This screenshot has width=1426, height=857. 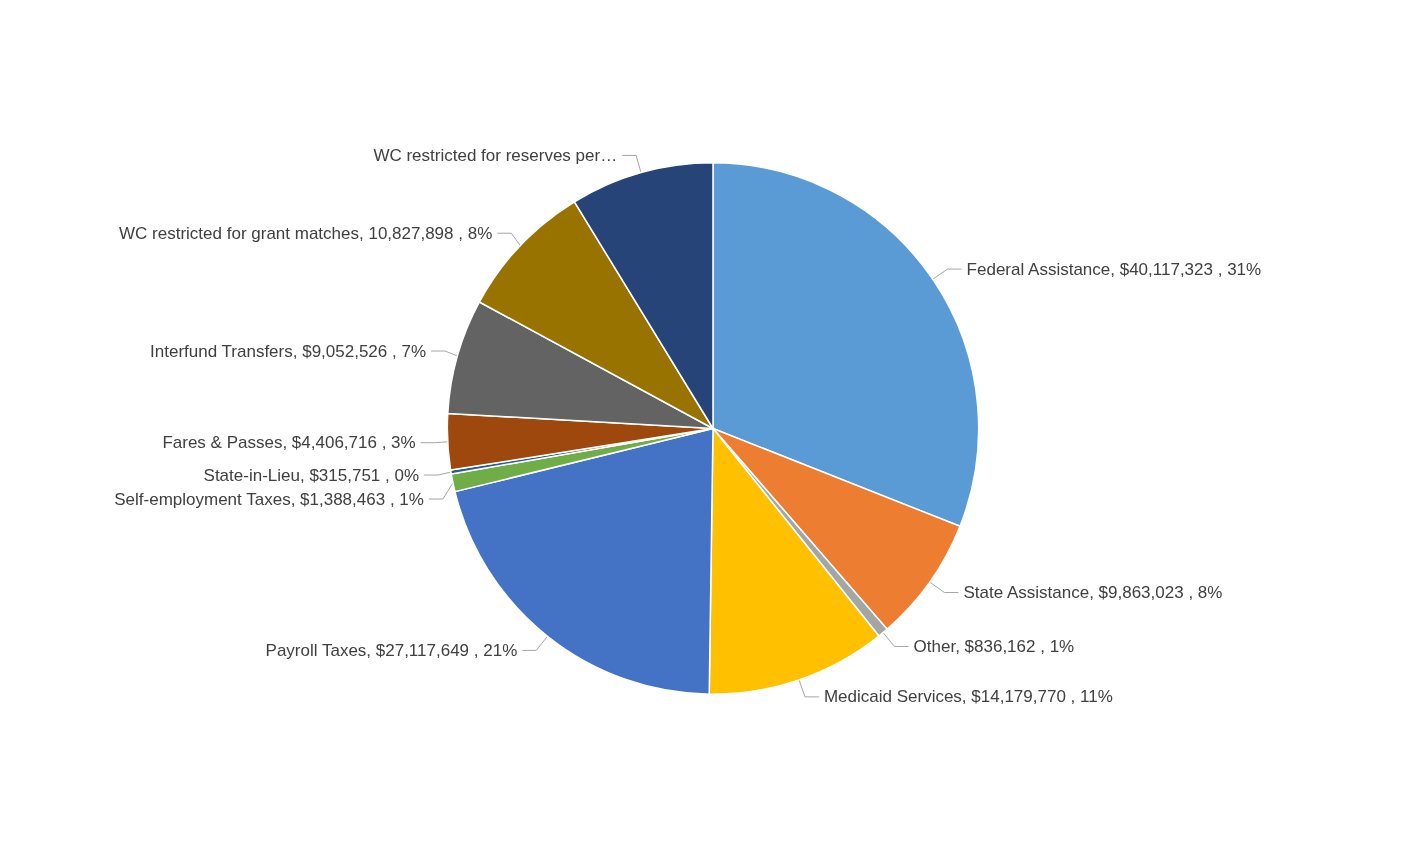 I want to click on slice-label: State Assistance, $9,863,023 , 8%, so click(x=1093, y=593).